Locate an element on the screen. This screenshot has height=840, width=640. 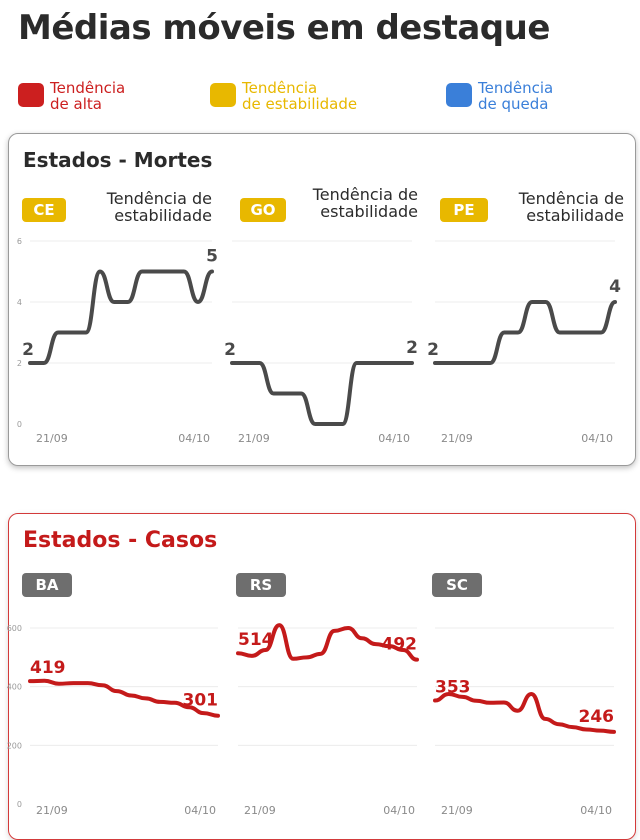
legend-label-estabilidade: Tendência de estabilidade is located at coordinates (300, 96).